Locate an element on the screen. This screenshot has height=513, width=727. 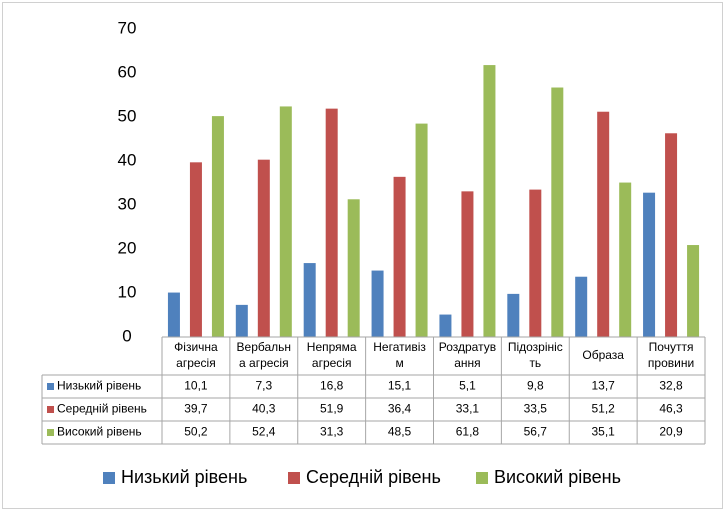
category-label: Підозрініс is located at coordinates (535, 347).